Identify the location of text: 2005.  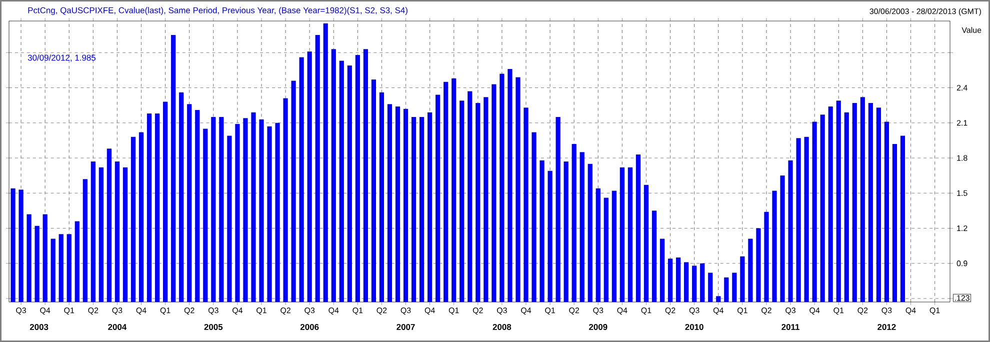
(213, 327).